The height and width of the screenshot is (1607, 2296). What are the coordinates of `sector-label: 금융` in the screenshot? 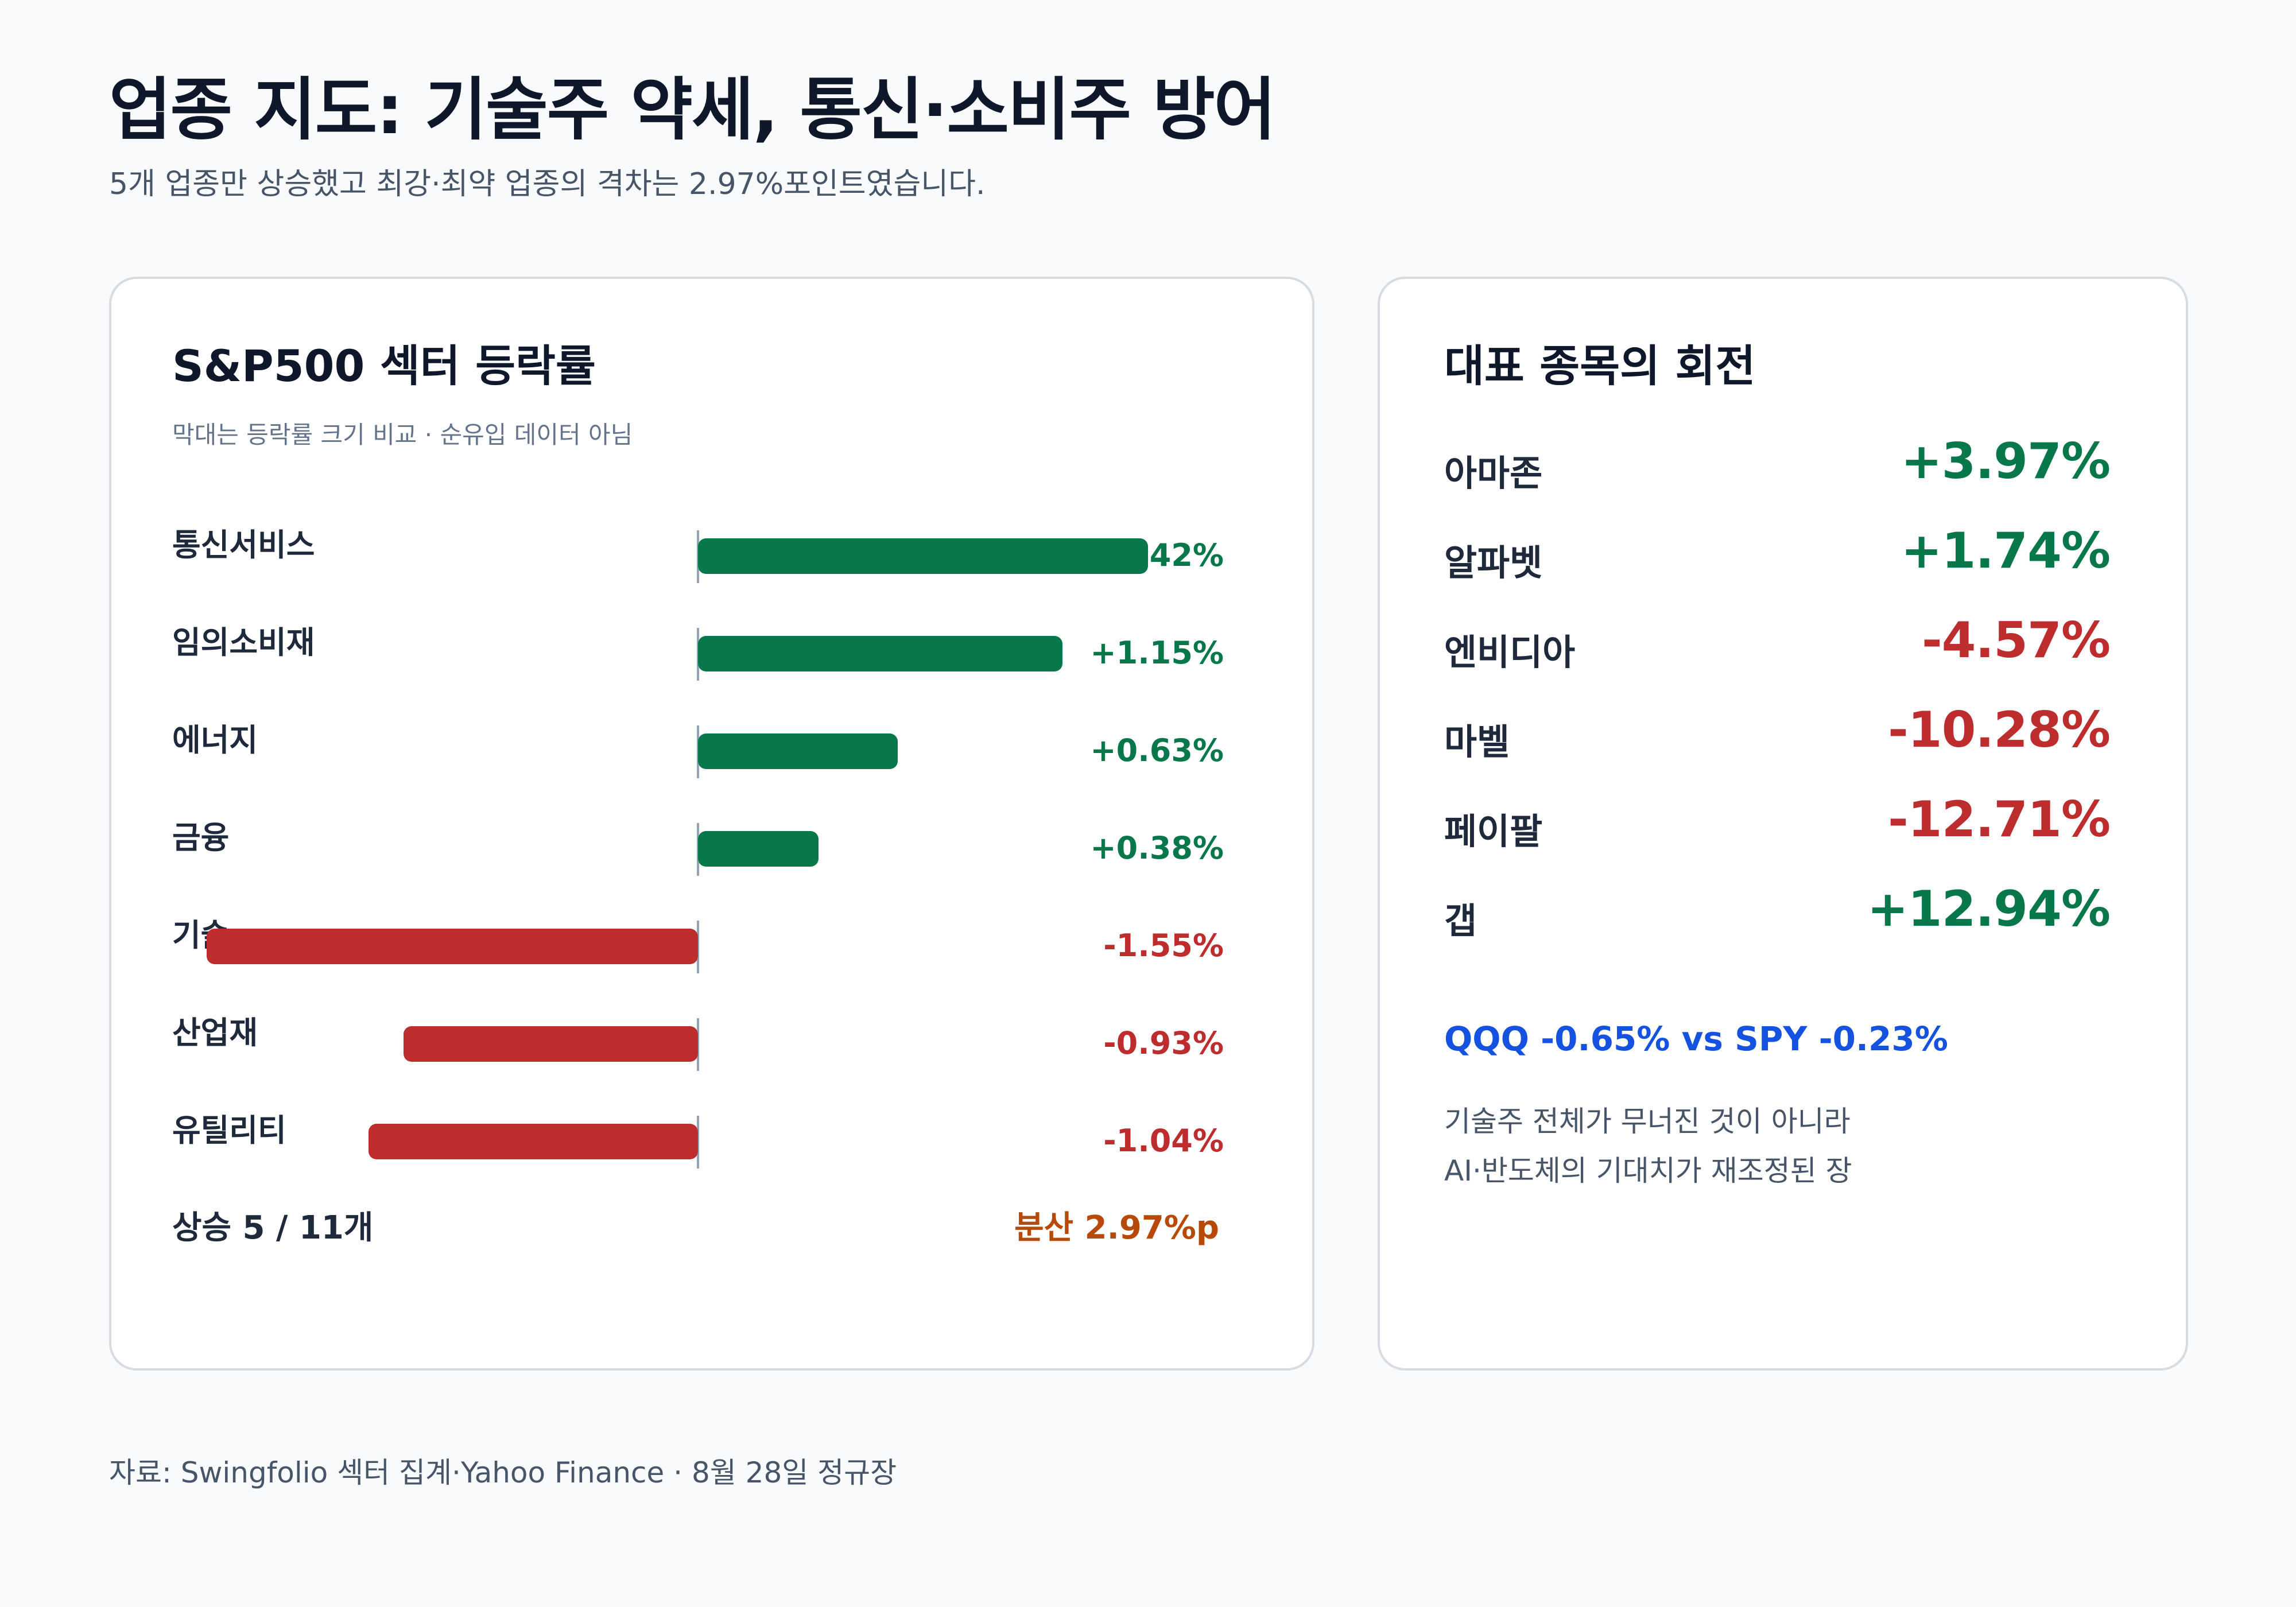 It's located at (201, 838).